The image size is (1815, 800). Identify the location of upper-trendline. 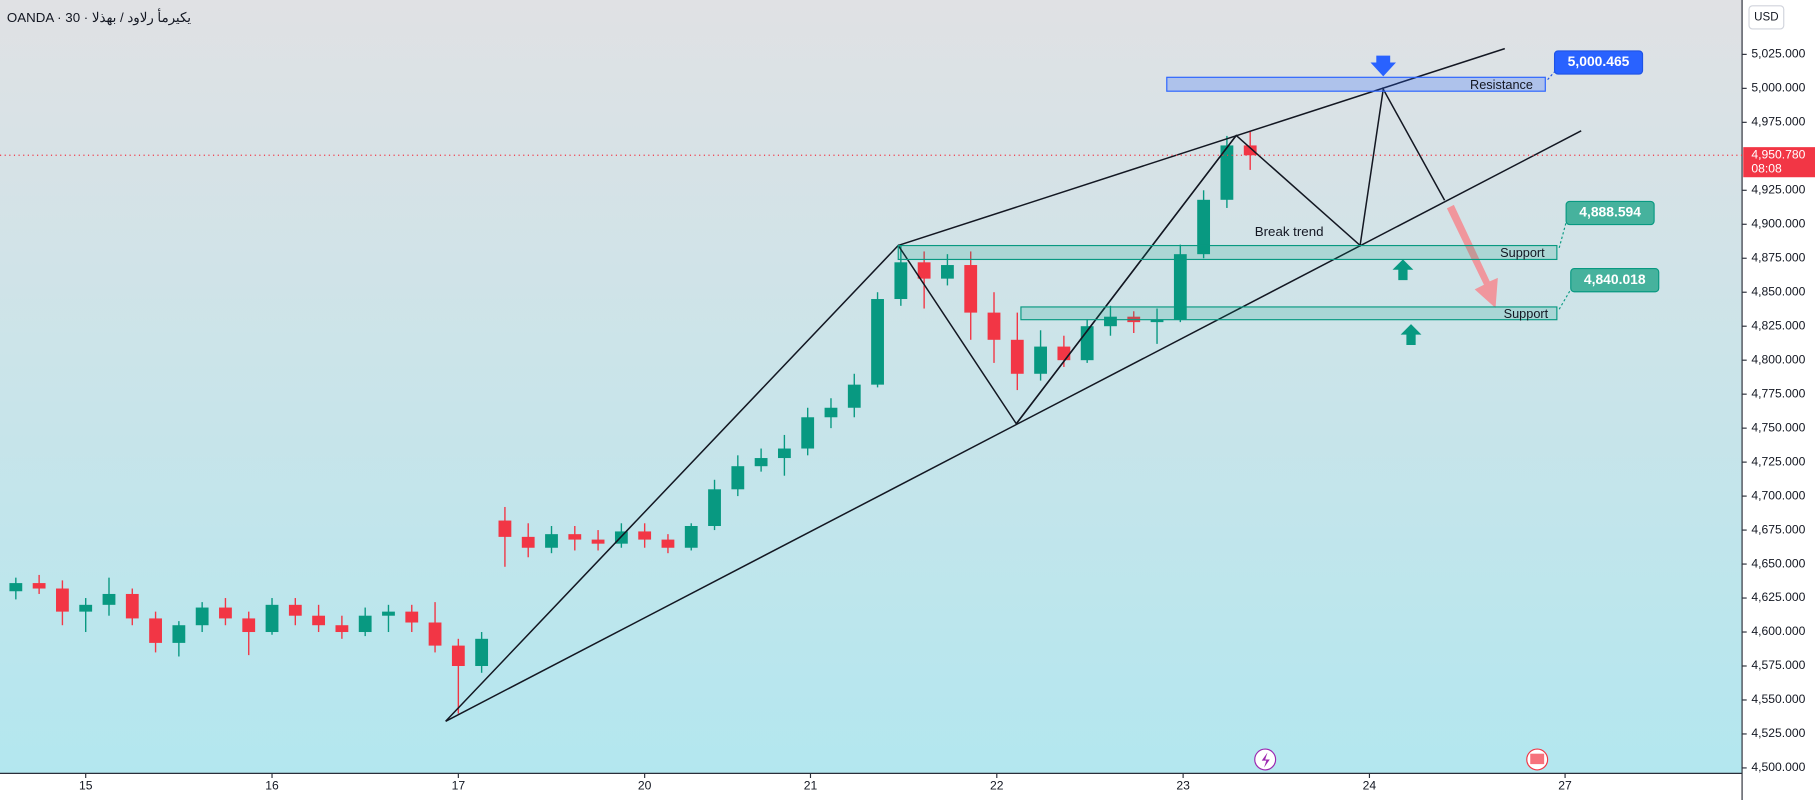
(1202, 147).